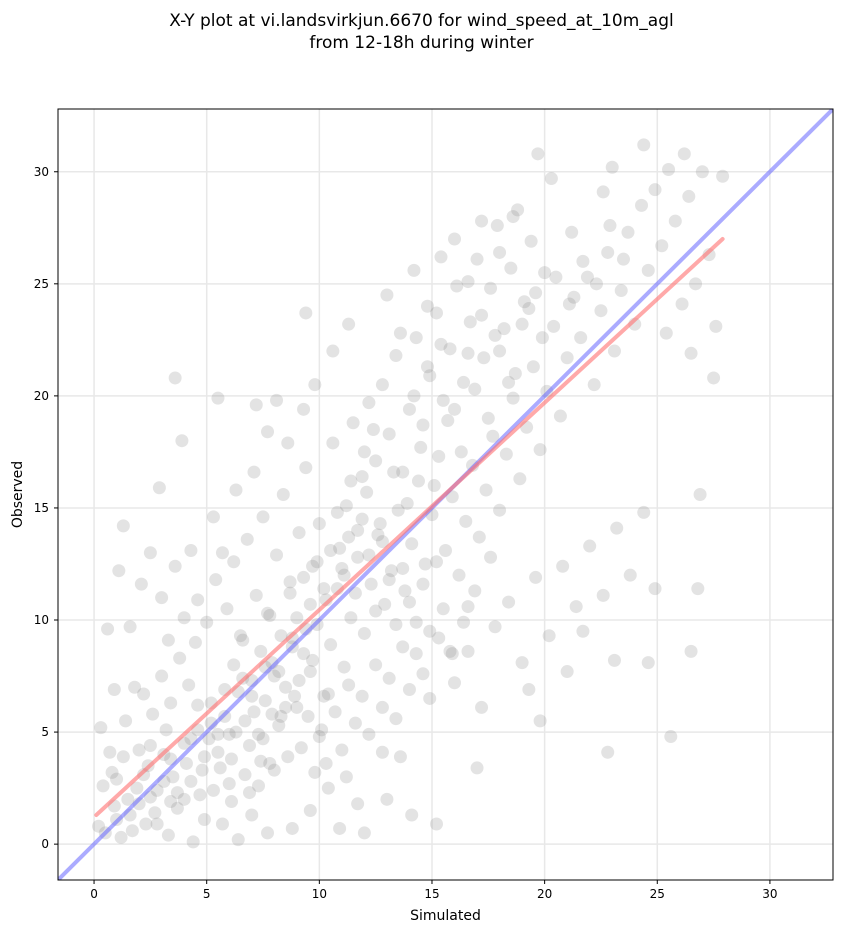  What do you see at coordinates (41, 284) in the screenshot?
I see `y-tick-label: 25` at bounding box center [41, 284].